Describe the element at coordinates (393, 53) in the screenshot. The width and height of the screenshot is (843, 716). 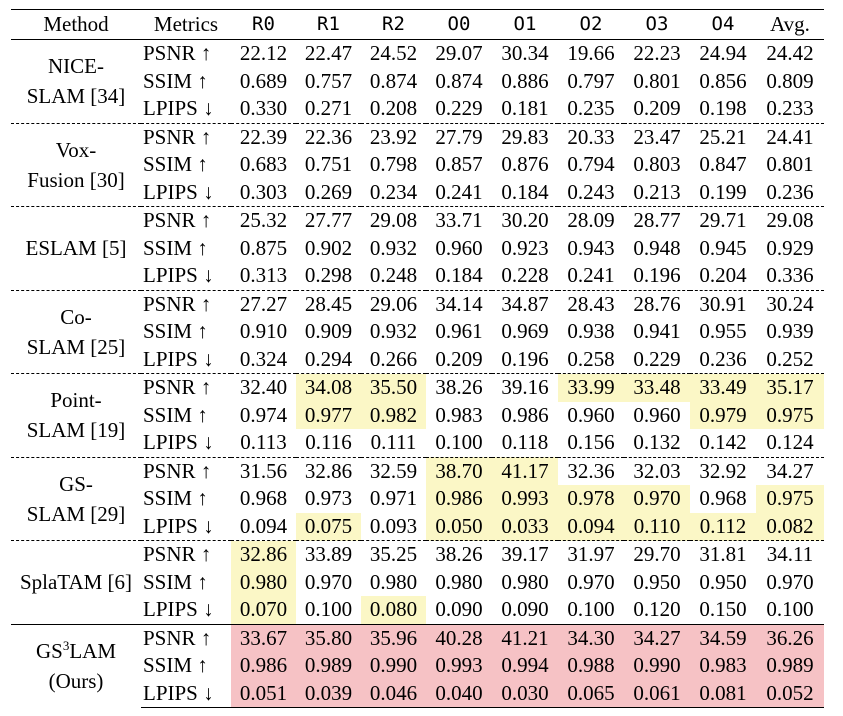
I see `value-cell: 24.52` at that location.